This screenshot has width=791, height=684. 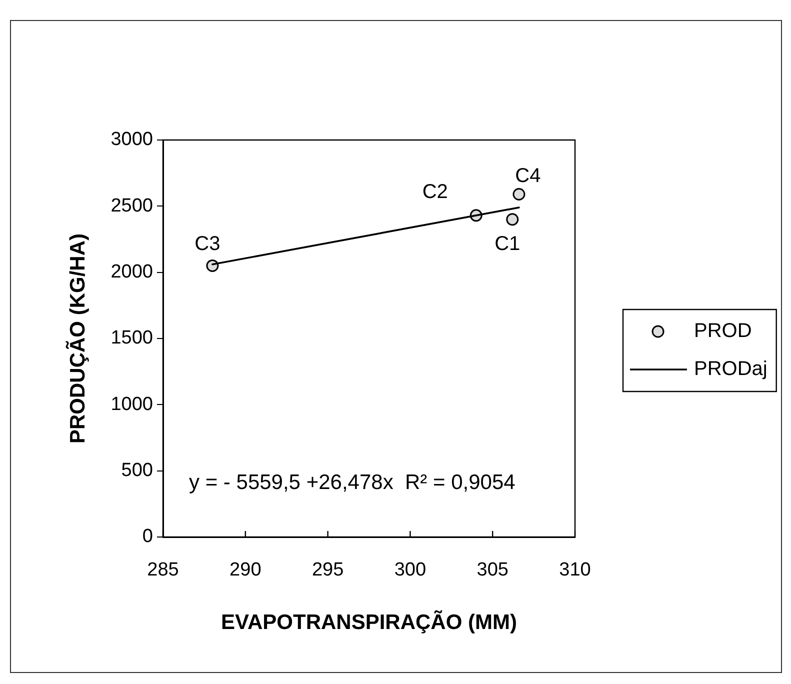 What do you see at coordinates (492, 570) in the screenshot?
I see `x-tick-label: 305` at bounding box center [492, 570].